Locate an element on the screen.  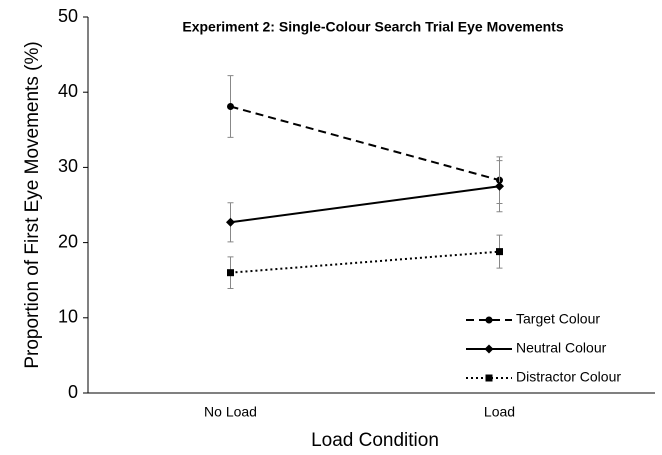
y-tick-label: 40 is located at coordinates (68, 91).